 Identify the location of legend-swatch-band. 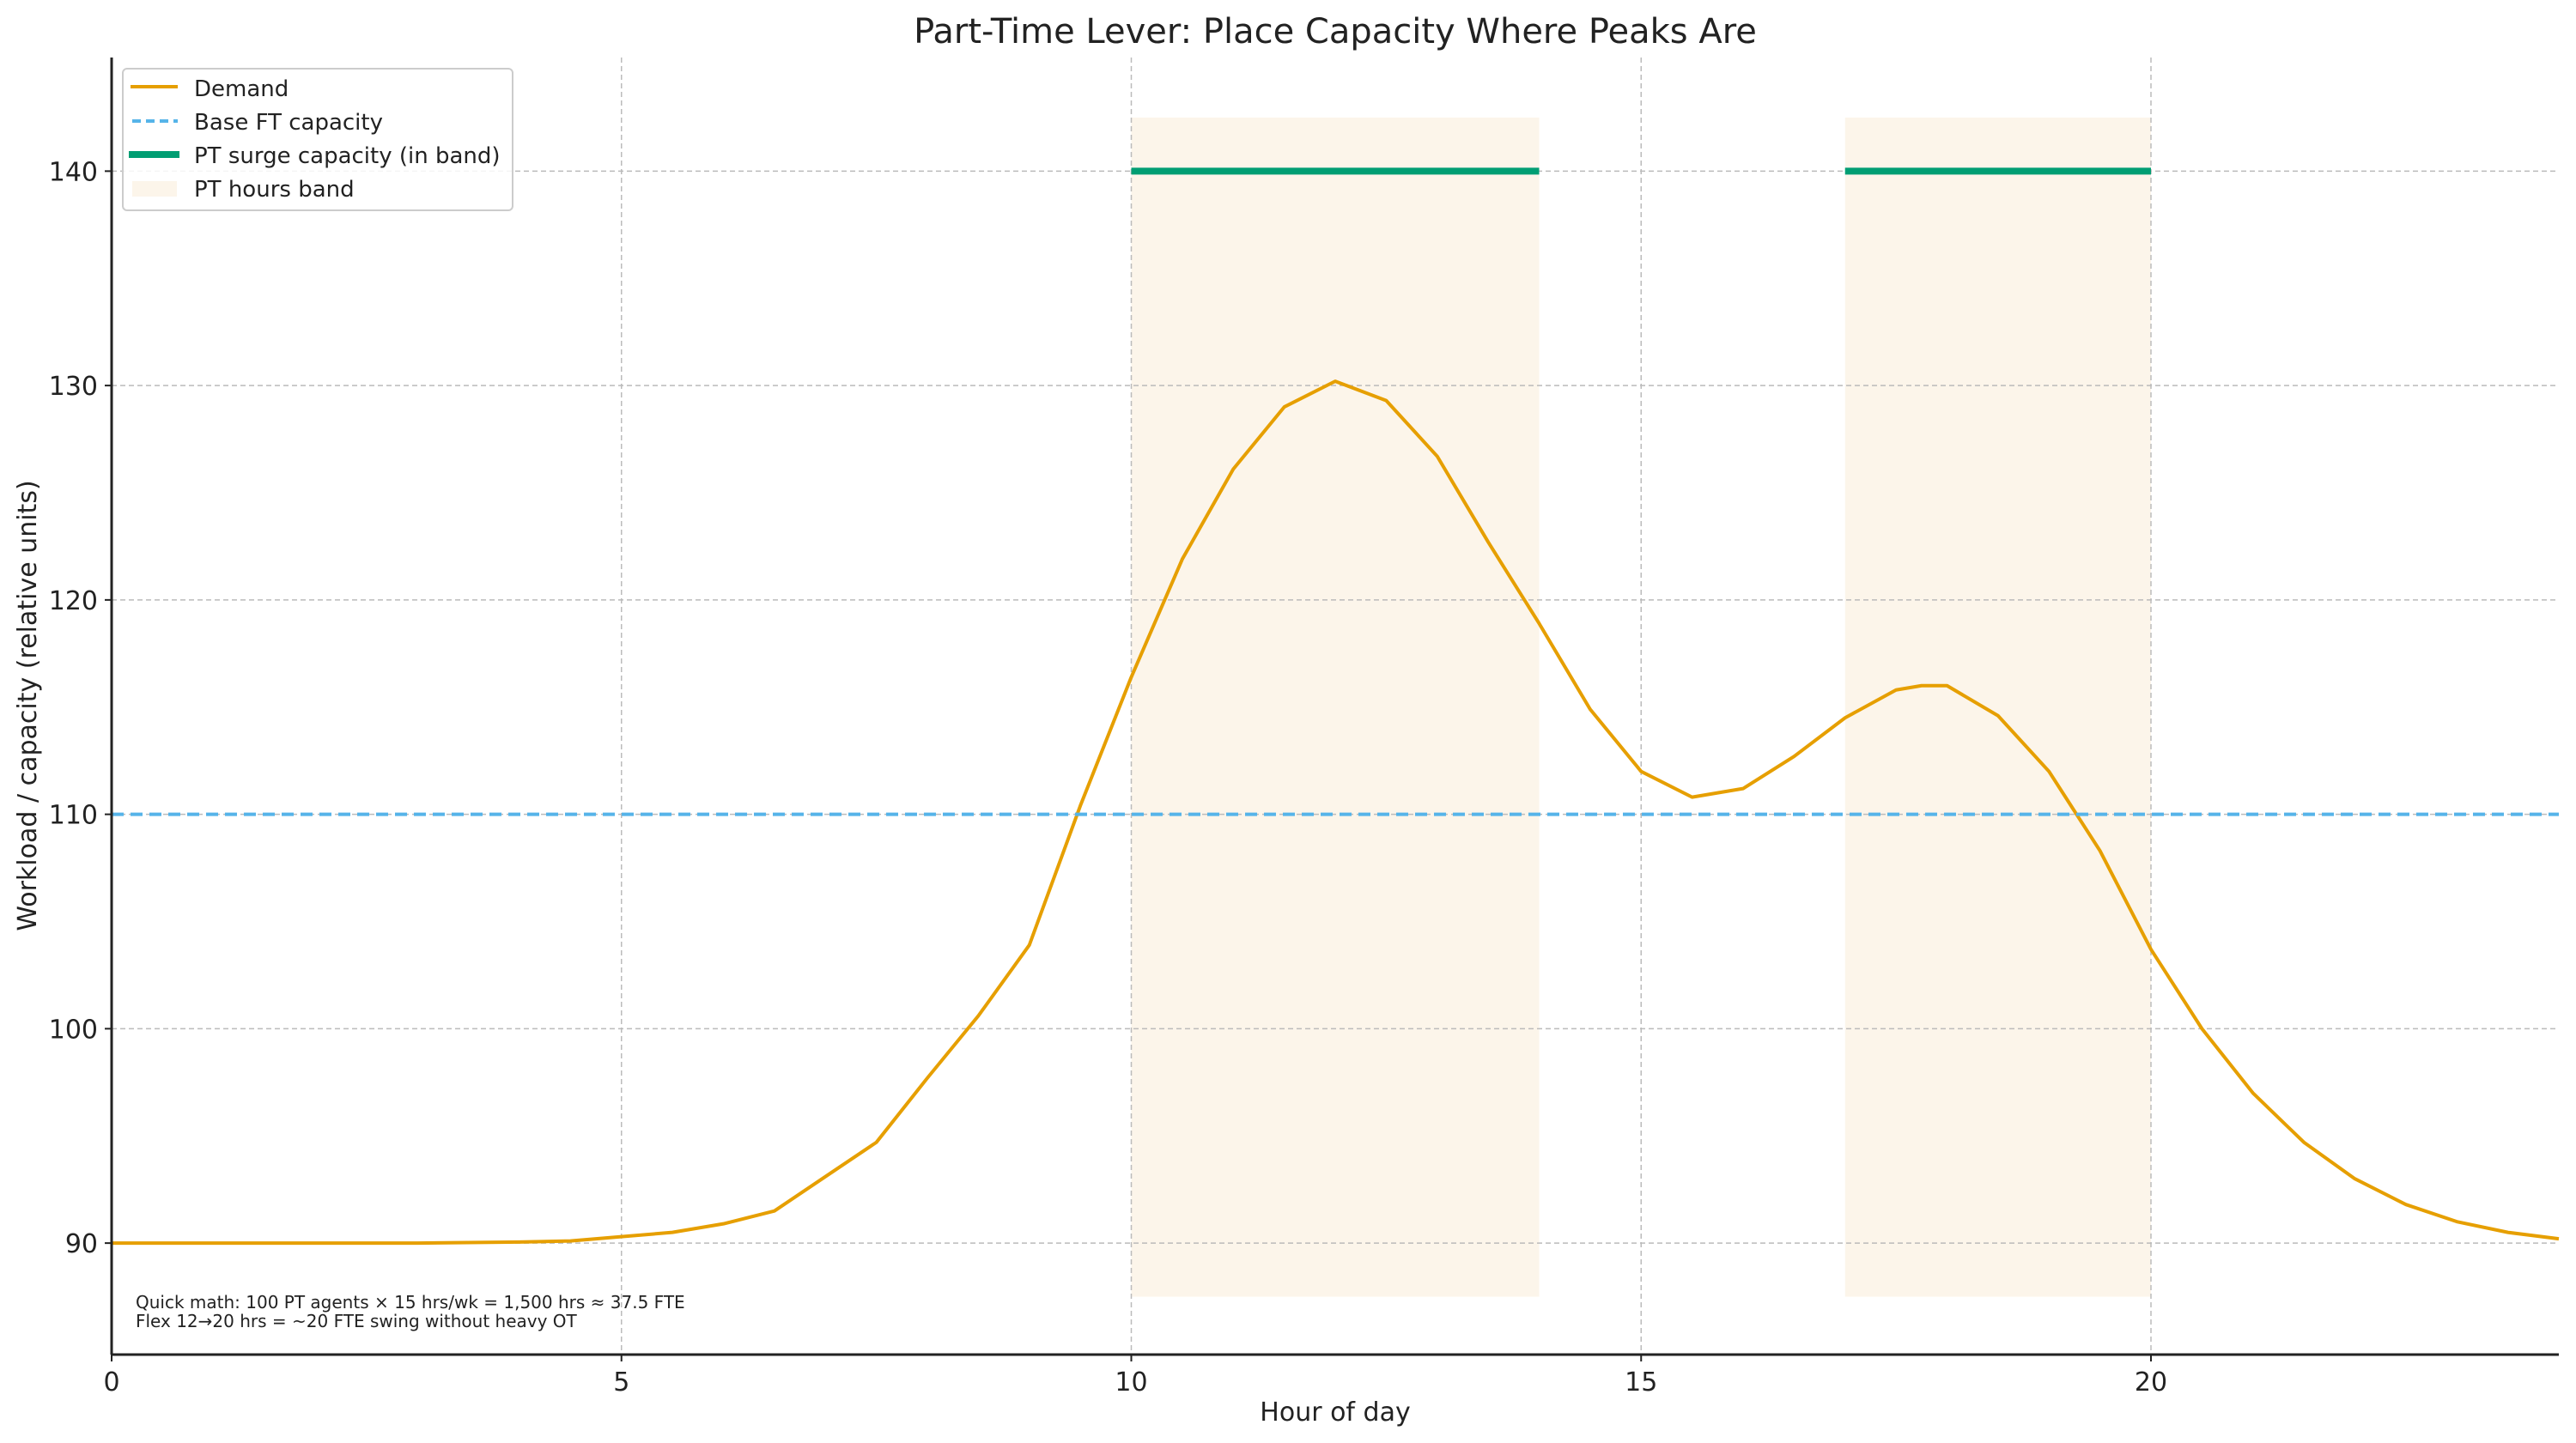
(154, 189).